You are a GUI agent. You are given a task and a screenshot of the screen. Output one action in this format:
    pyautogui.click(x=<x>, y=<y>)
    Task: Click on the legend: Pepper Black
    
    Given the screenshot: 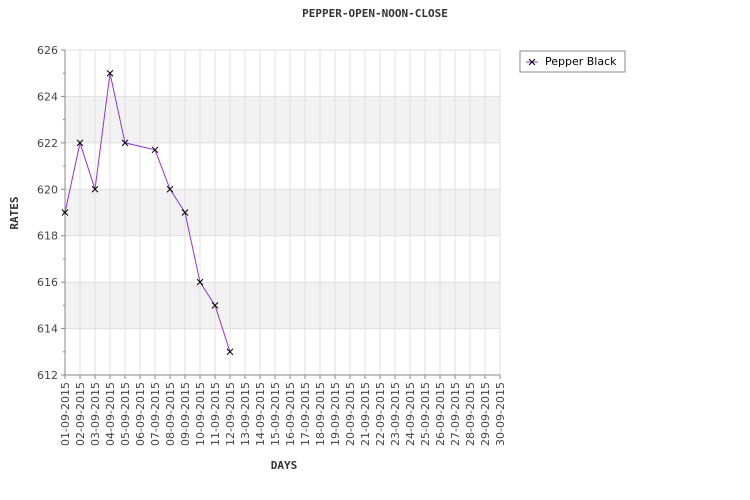 What is the action you would take?
    pyautogui.click(x=572, y=61)
    